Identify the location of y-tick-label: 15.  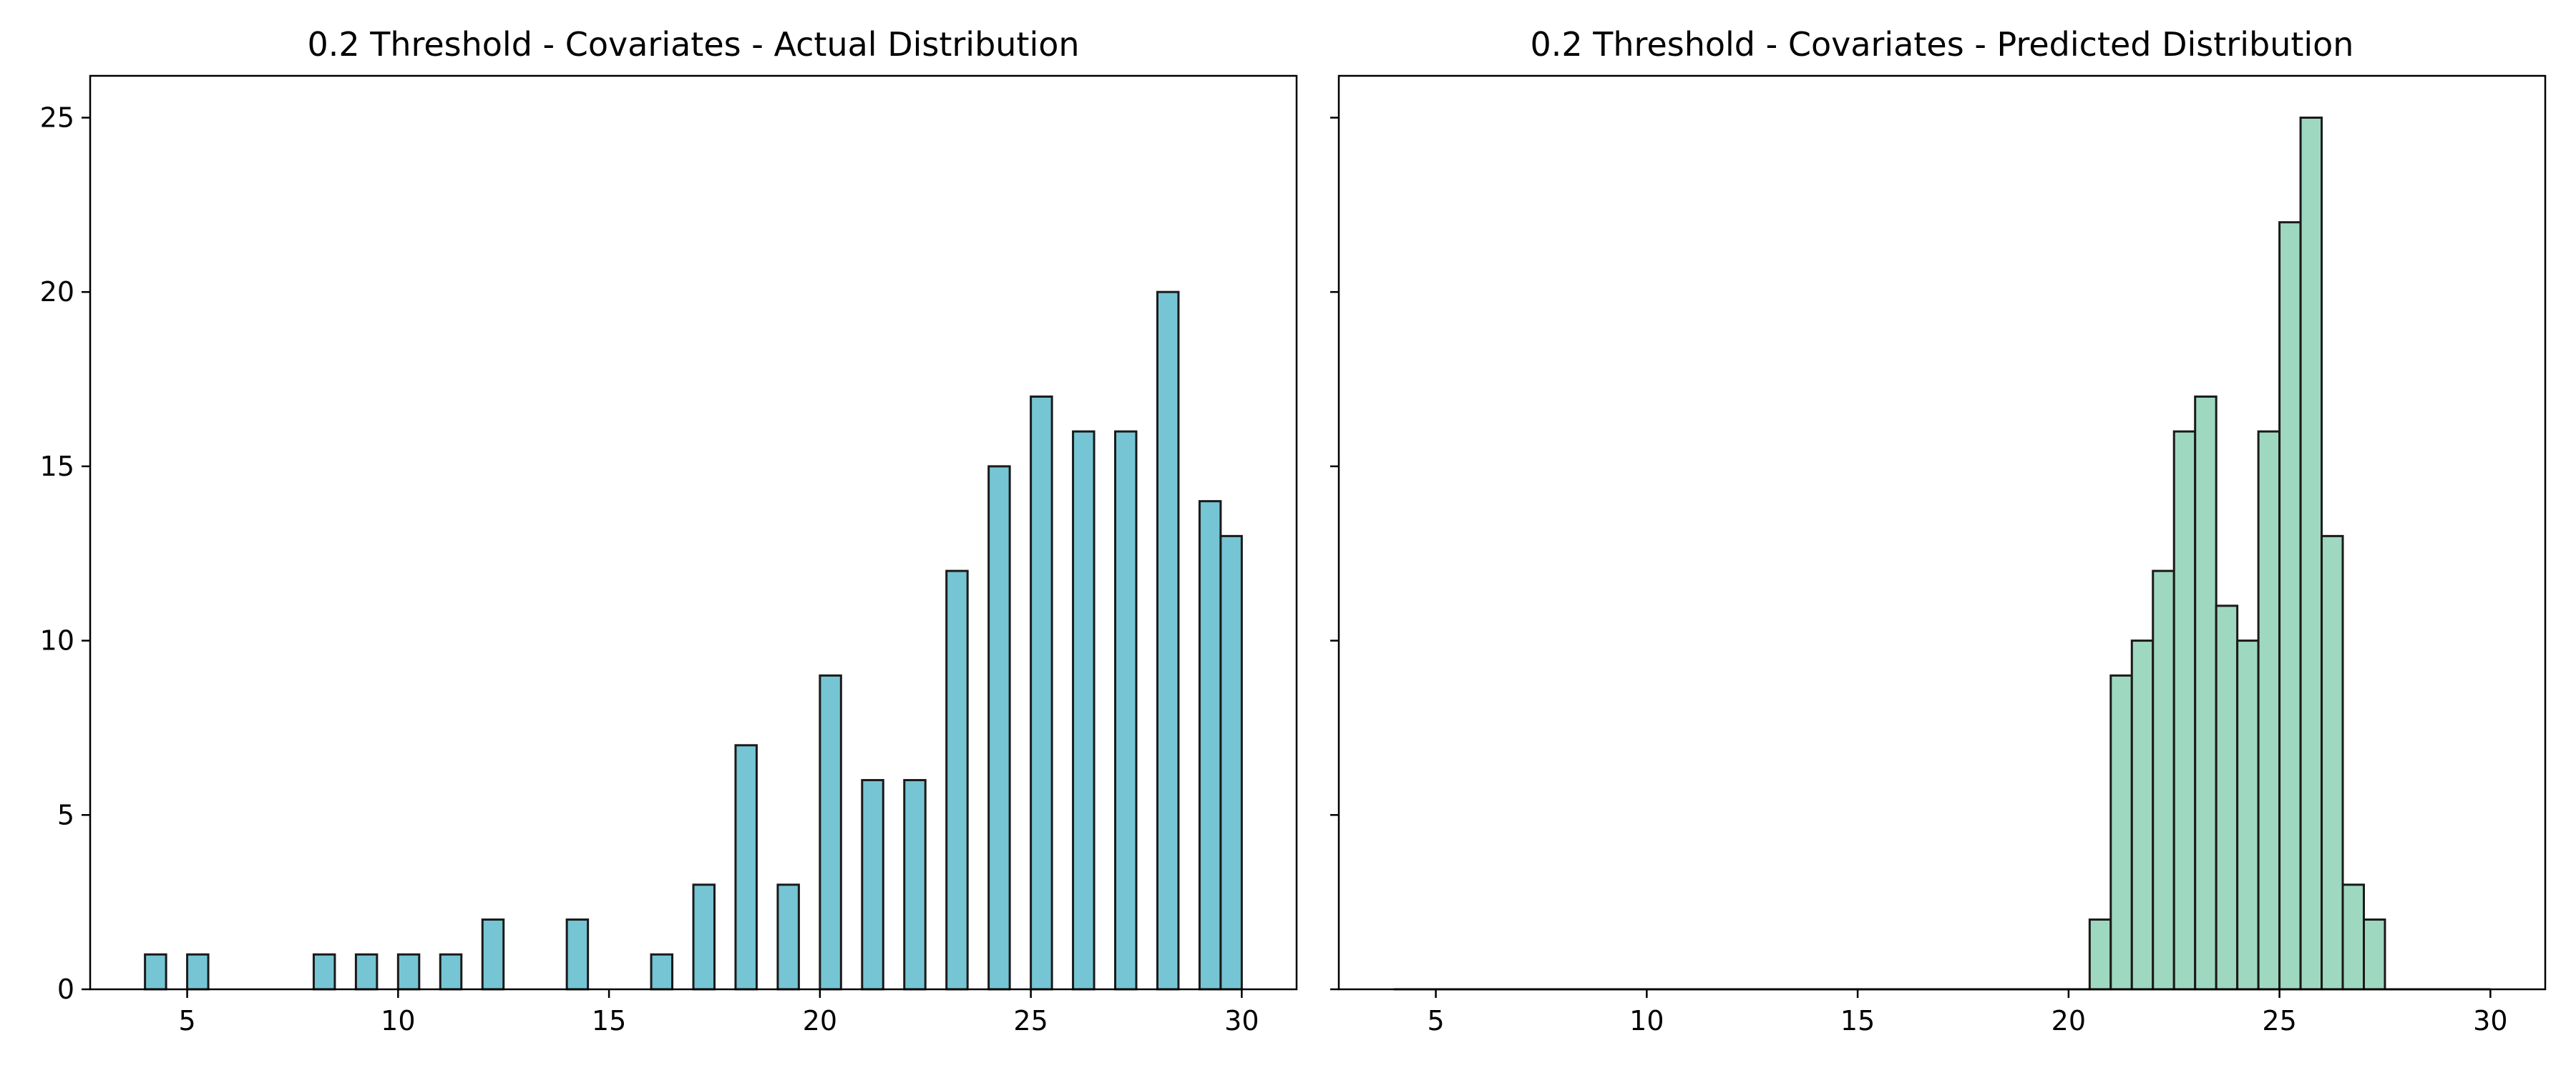
(57, 466).